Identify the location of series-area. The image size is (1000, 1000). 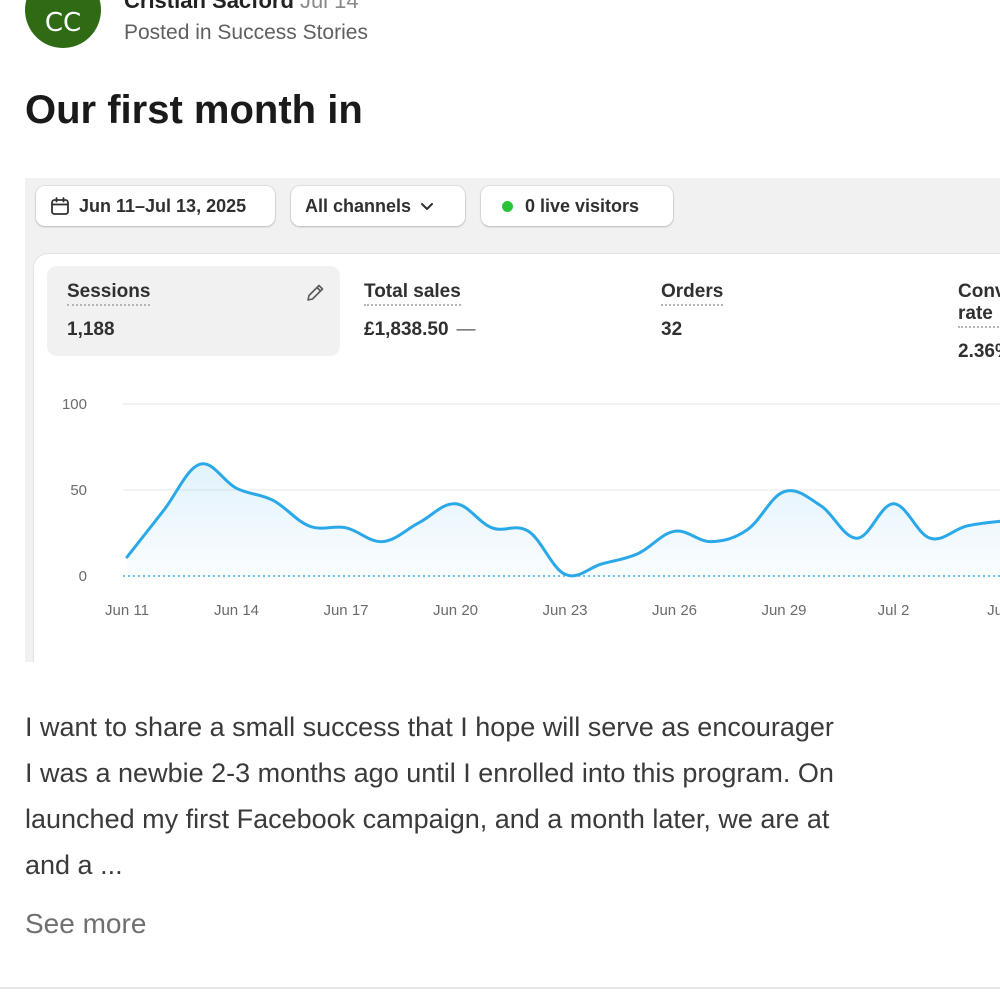
(563, 519).